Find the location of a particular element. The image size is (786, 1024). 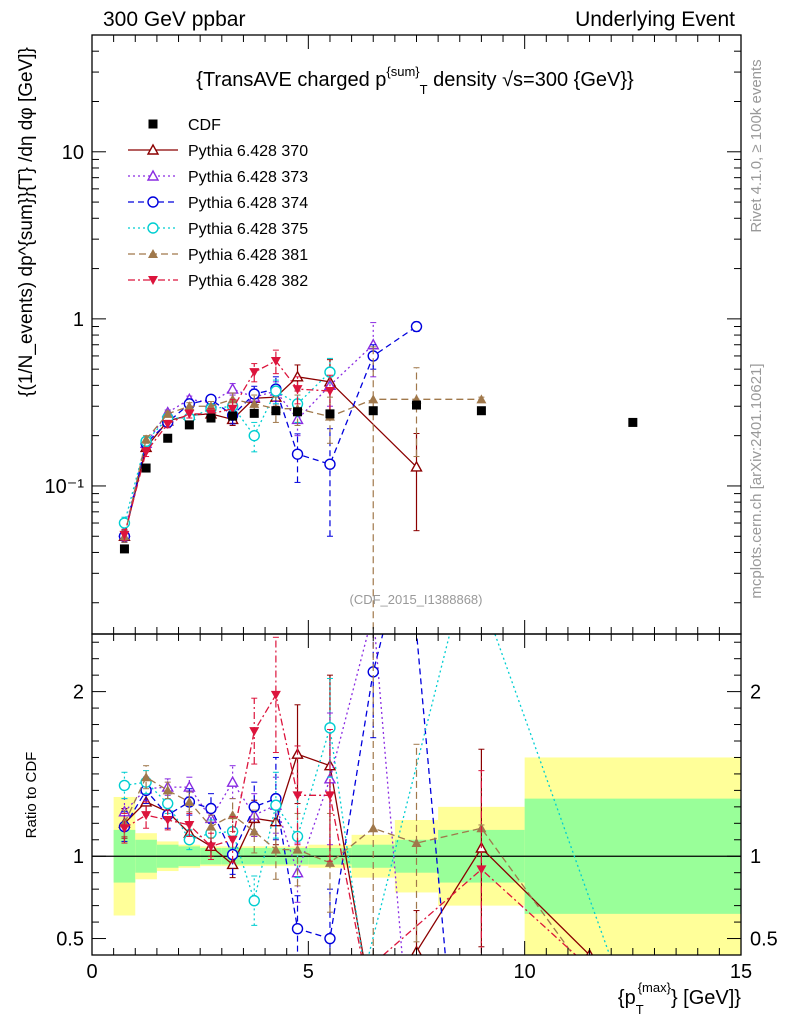

mcplots-label: mcplots.cern.ch [arXiv:2401.10621] is located at coordinates (756, 480).